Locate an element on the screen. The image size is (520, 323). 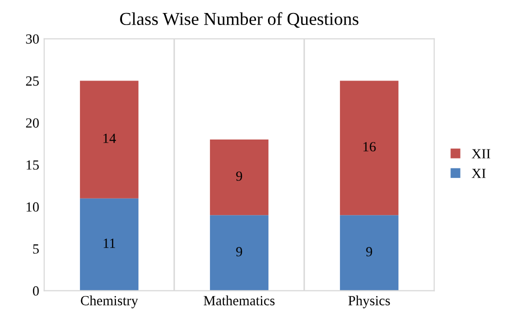
data-label: 11 is located at coordinates (110, 243).